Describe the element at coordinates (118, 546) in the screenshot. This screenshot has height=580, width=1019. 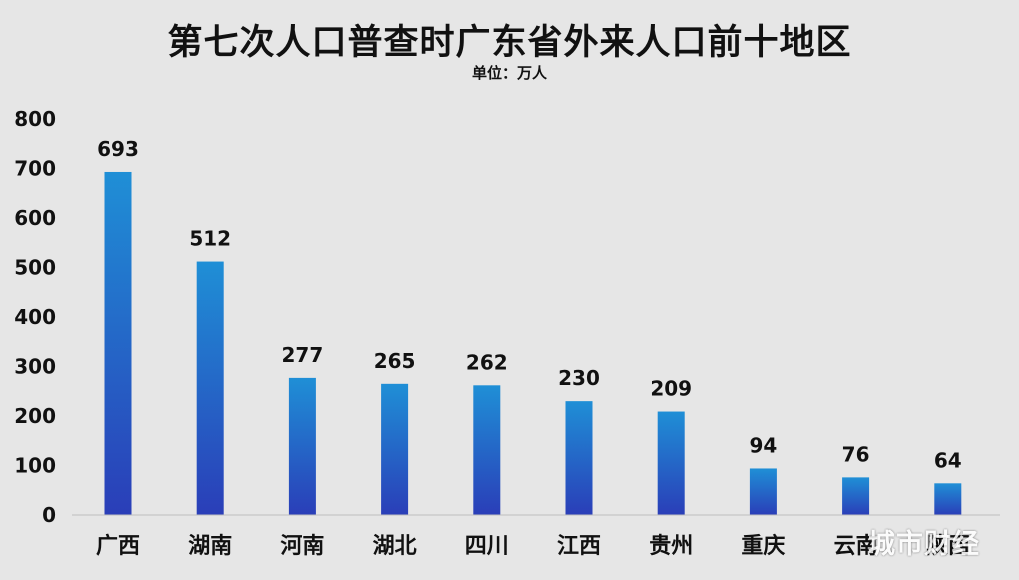
I see `x-tick-label: 广西` at that location.